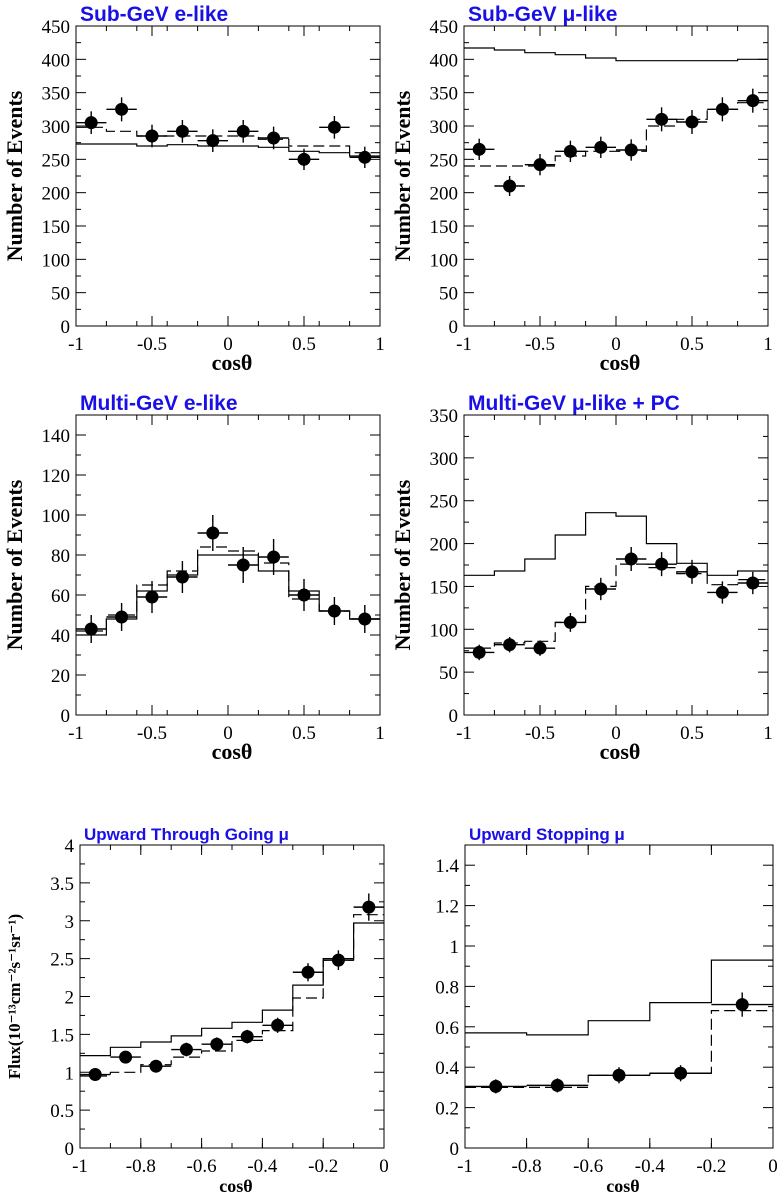 Image resolution: width=778 pixels, height=1196 pixels. What do you see at coordinates (323, 1166) in the screenshot?
I see `x-tick-label: -0.2` at bounding box center [323, 1166].